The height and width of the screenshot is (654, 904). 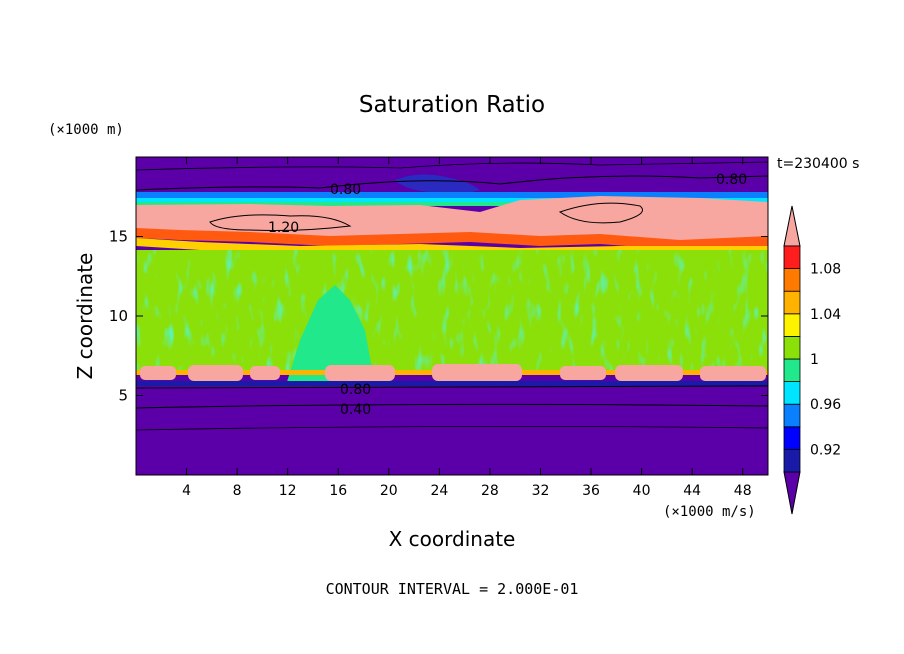 I want to click on contour-line-0.80-top, so click(x=452, y=183).